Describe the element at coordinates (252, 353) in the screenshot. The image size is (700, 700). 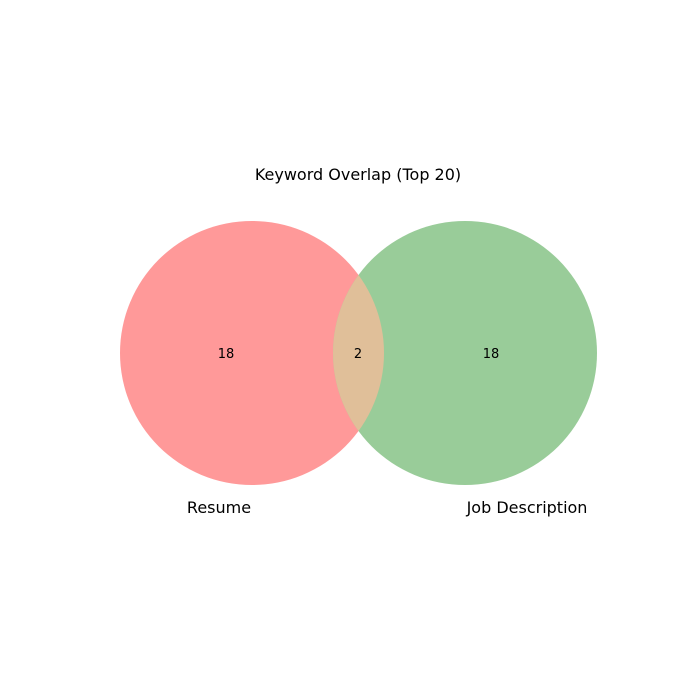
I see `resume-set-circle` at that location.